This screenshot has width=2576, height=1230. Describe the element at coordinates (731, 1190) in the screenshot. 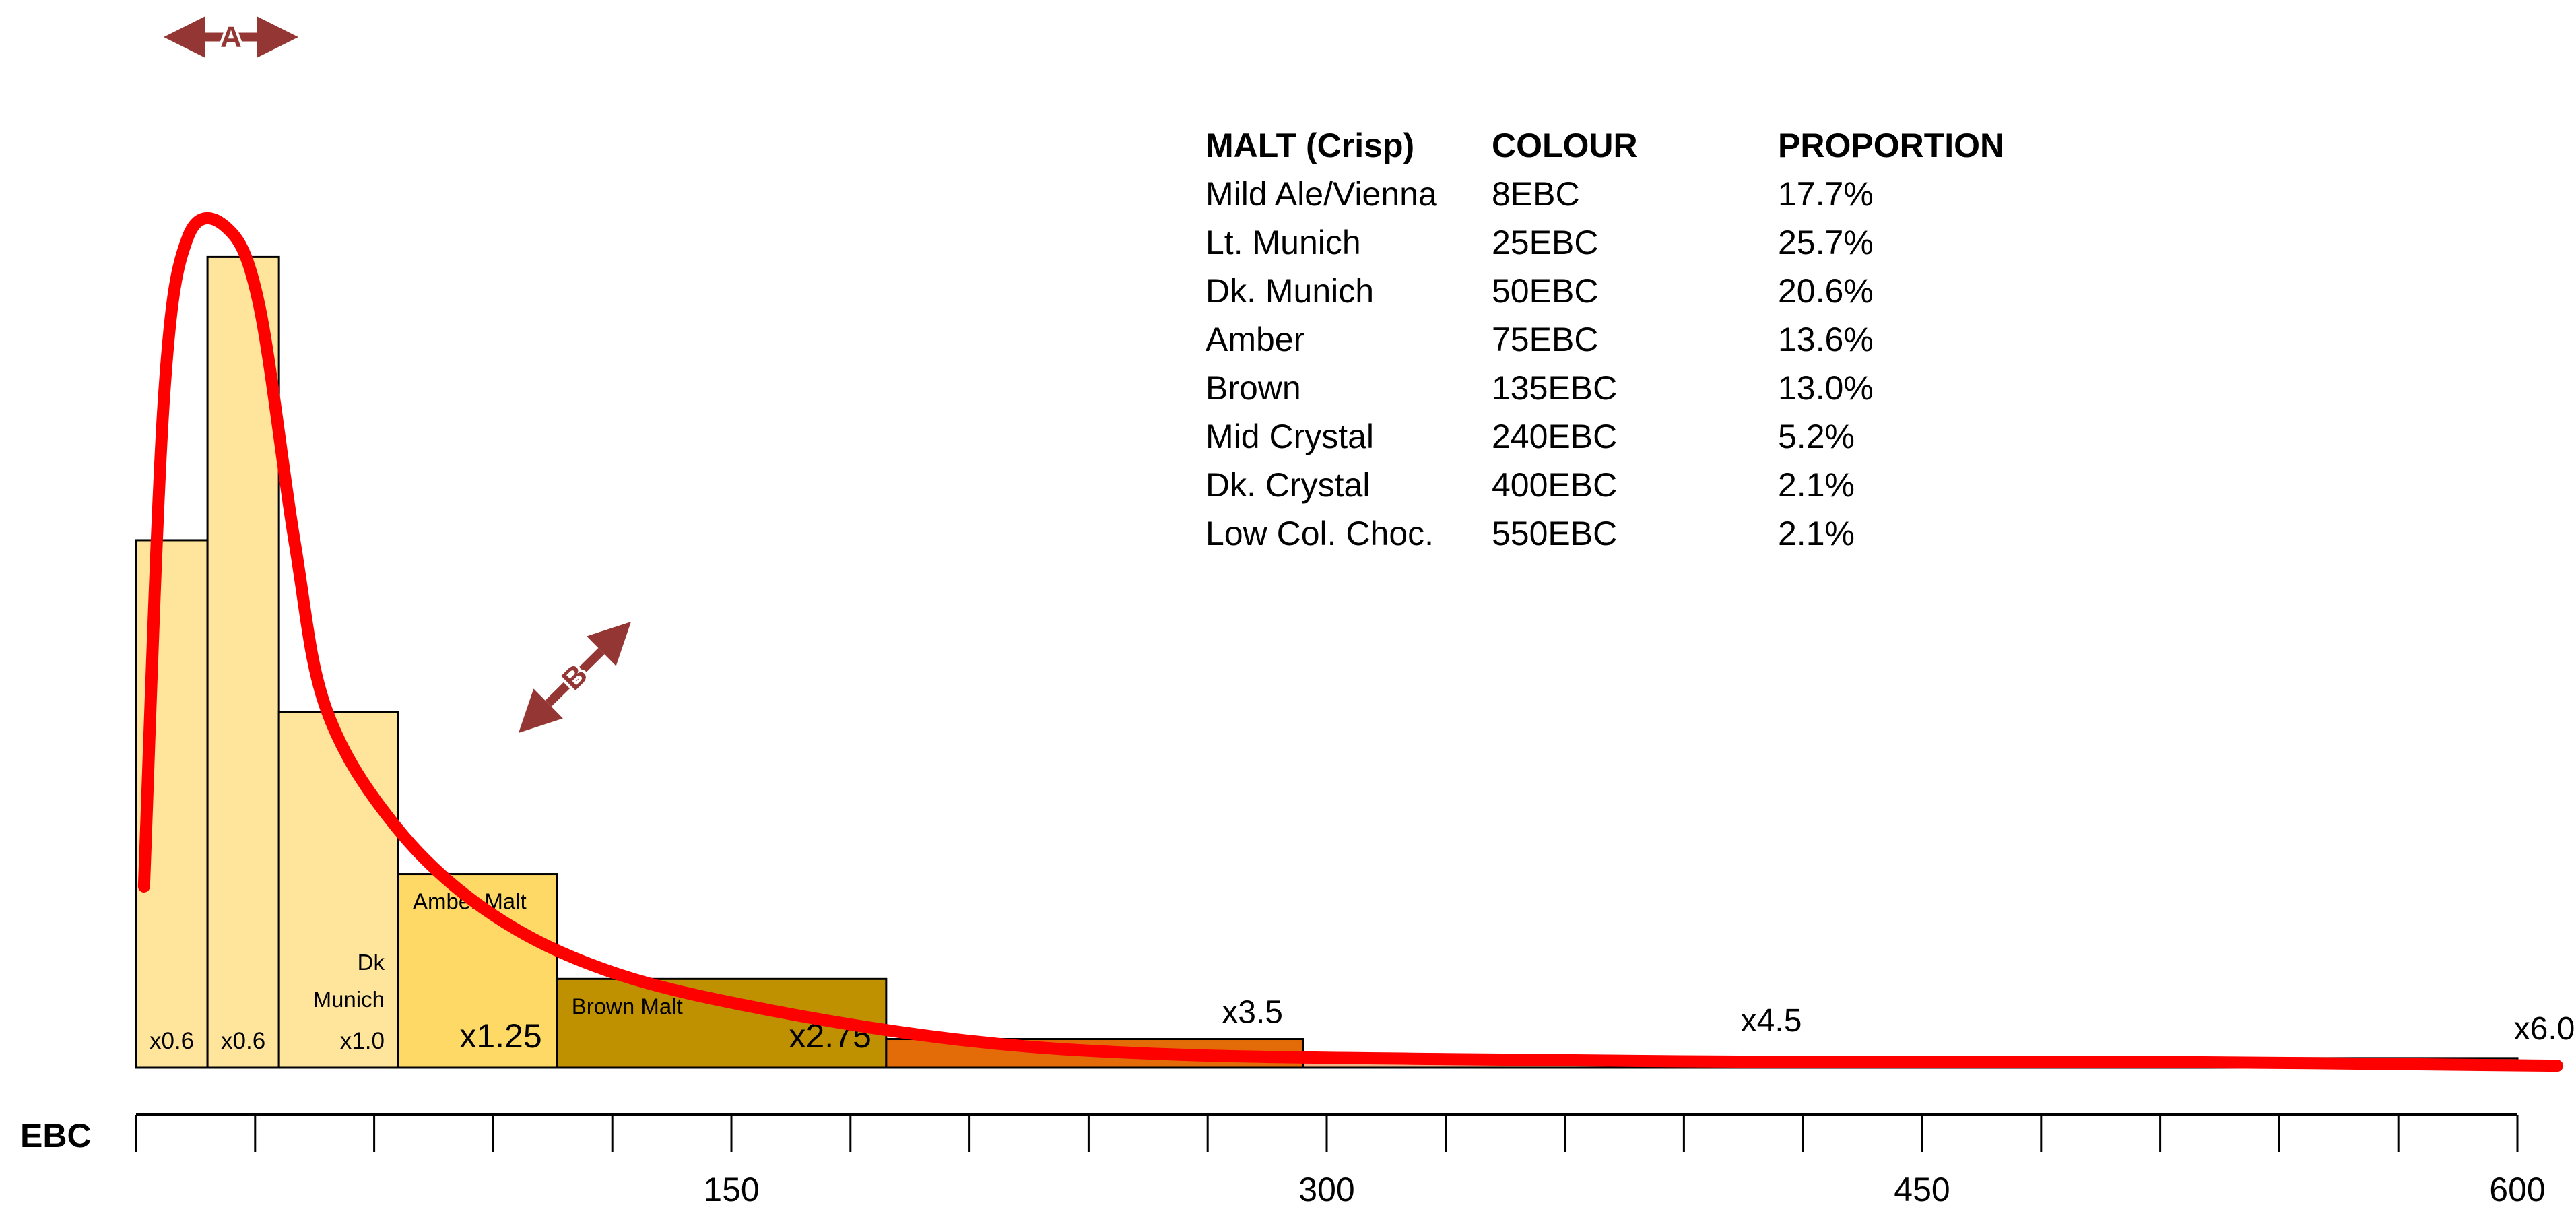

I see `x-tick-label: 150` at that location.